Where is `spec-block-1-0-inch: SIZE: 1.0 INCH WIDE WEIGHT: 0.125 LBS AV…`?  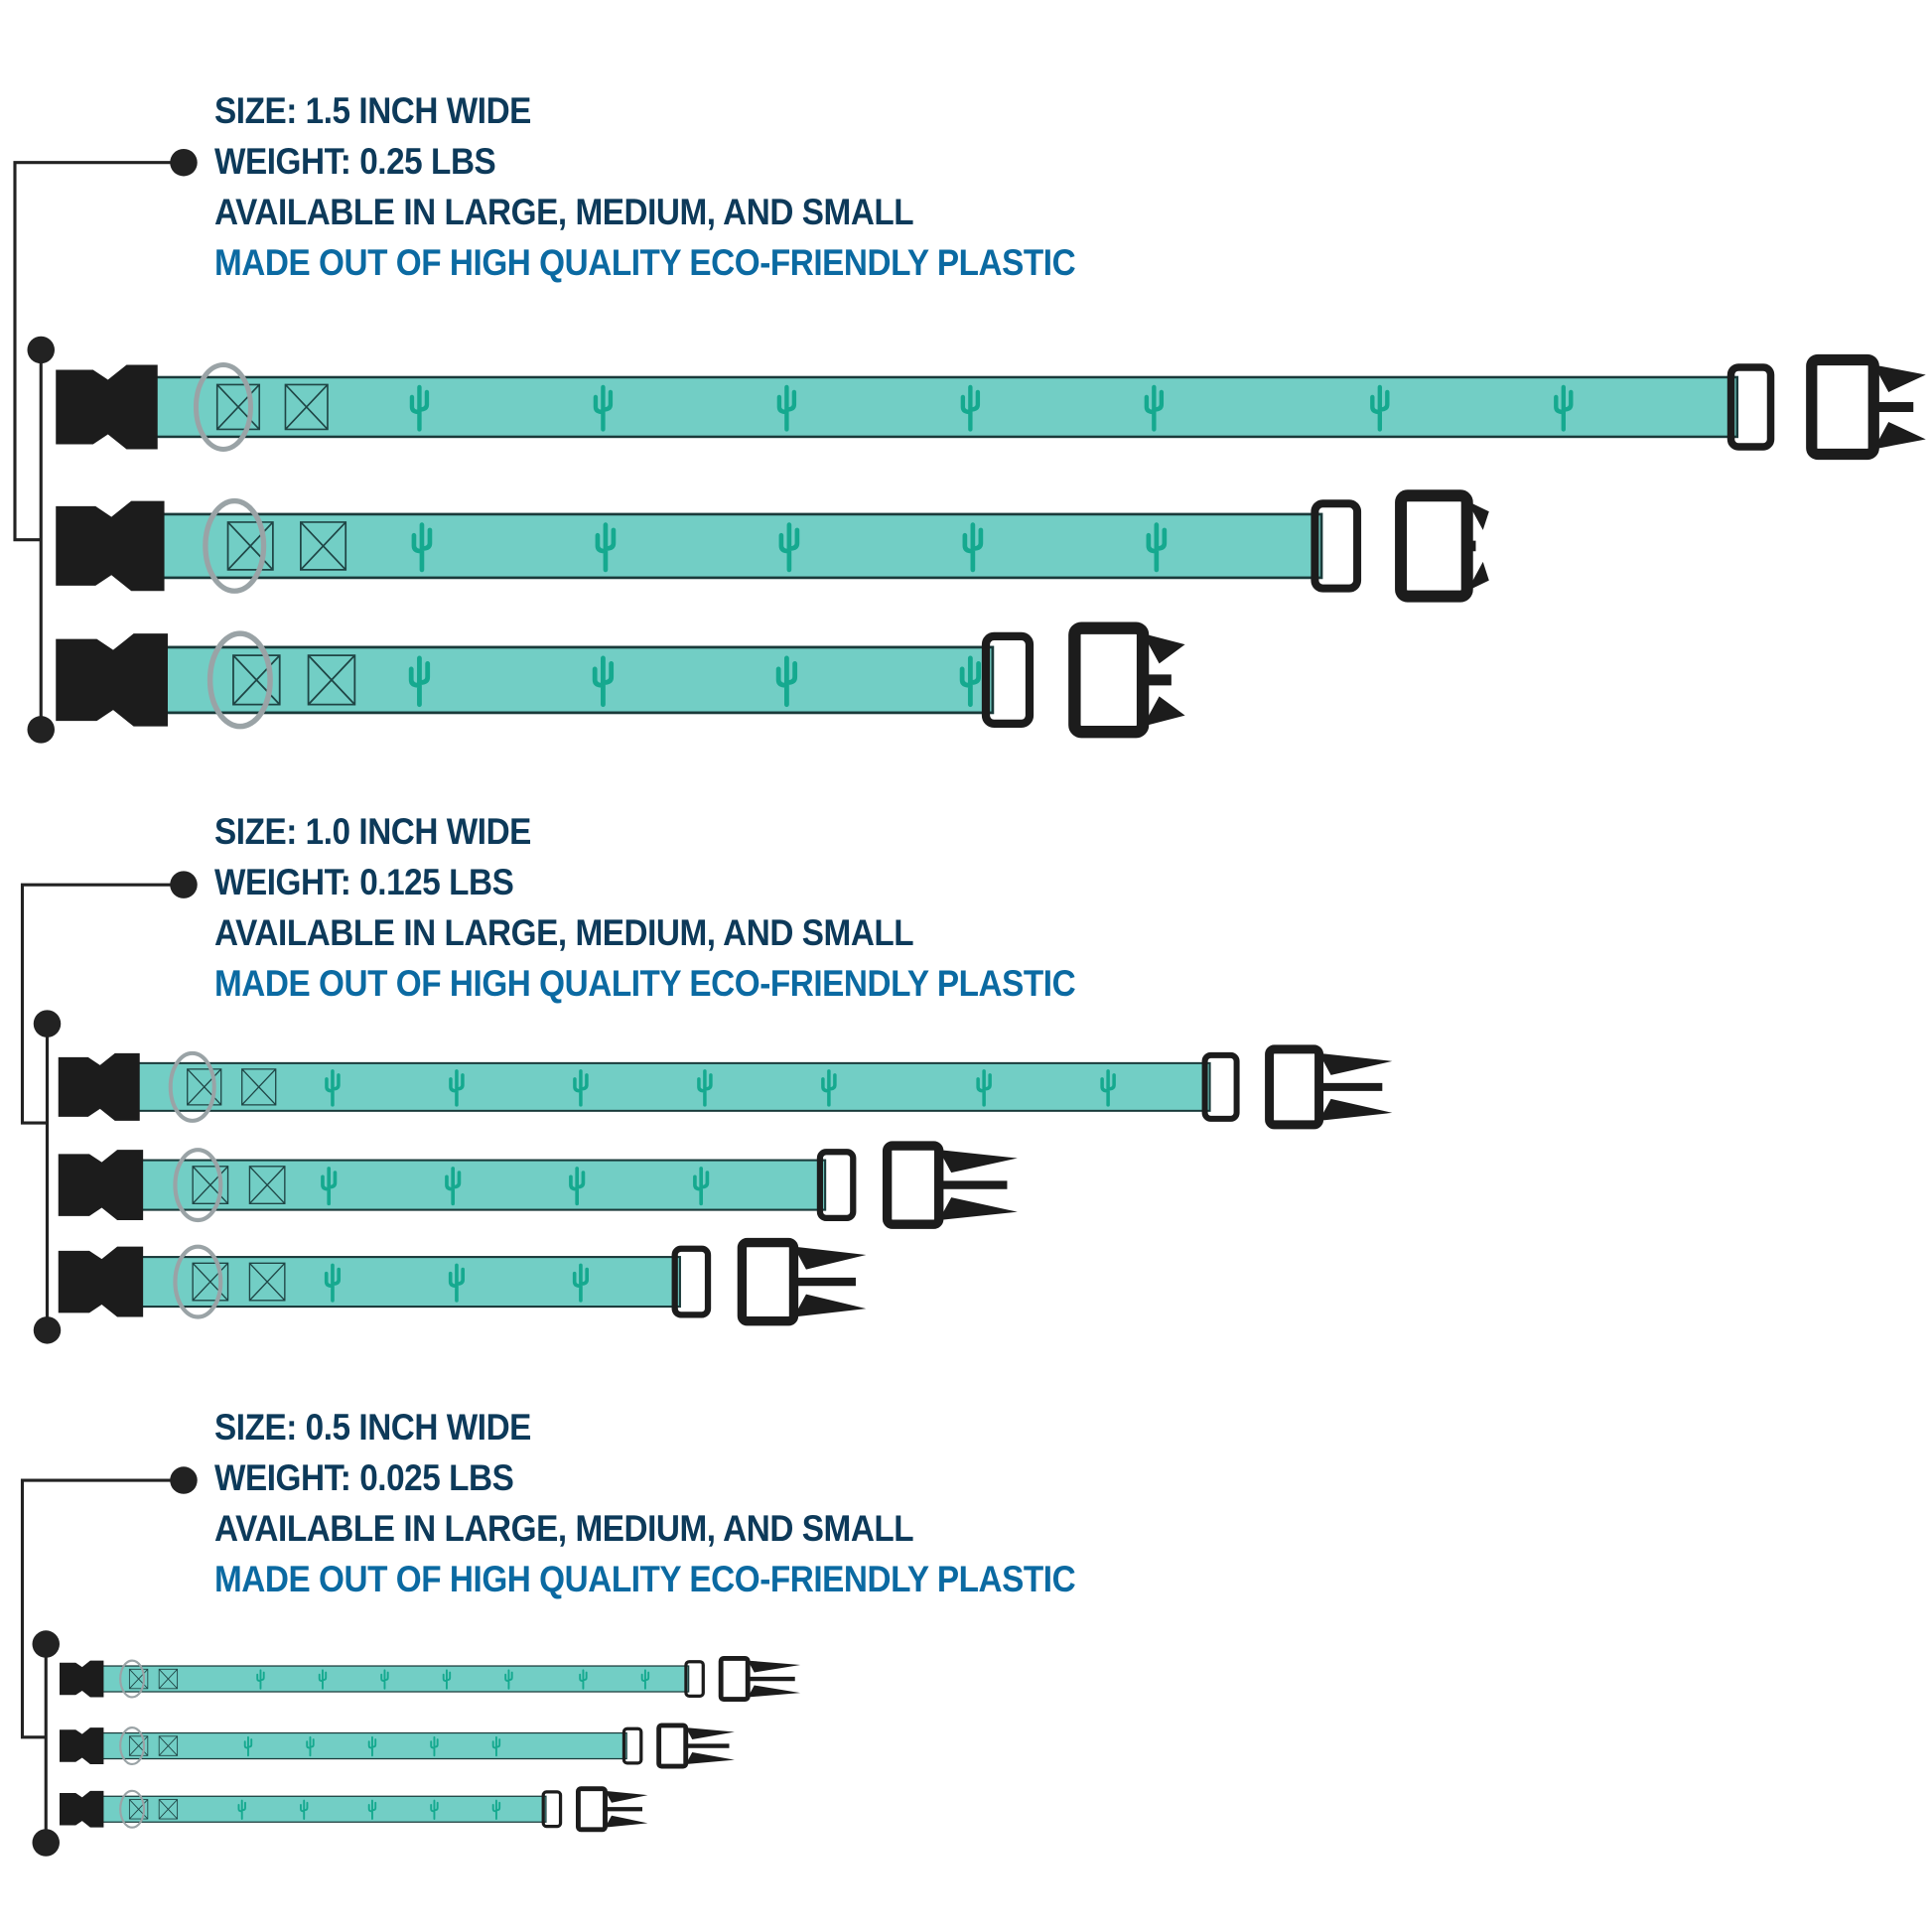 spec-block-1-0-inch: SIZE: 1.0 INCH WIDE WEIGHT: 0.125 LBS AV… is located at coordinates (645, 907).